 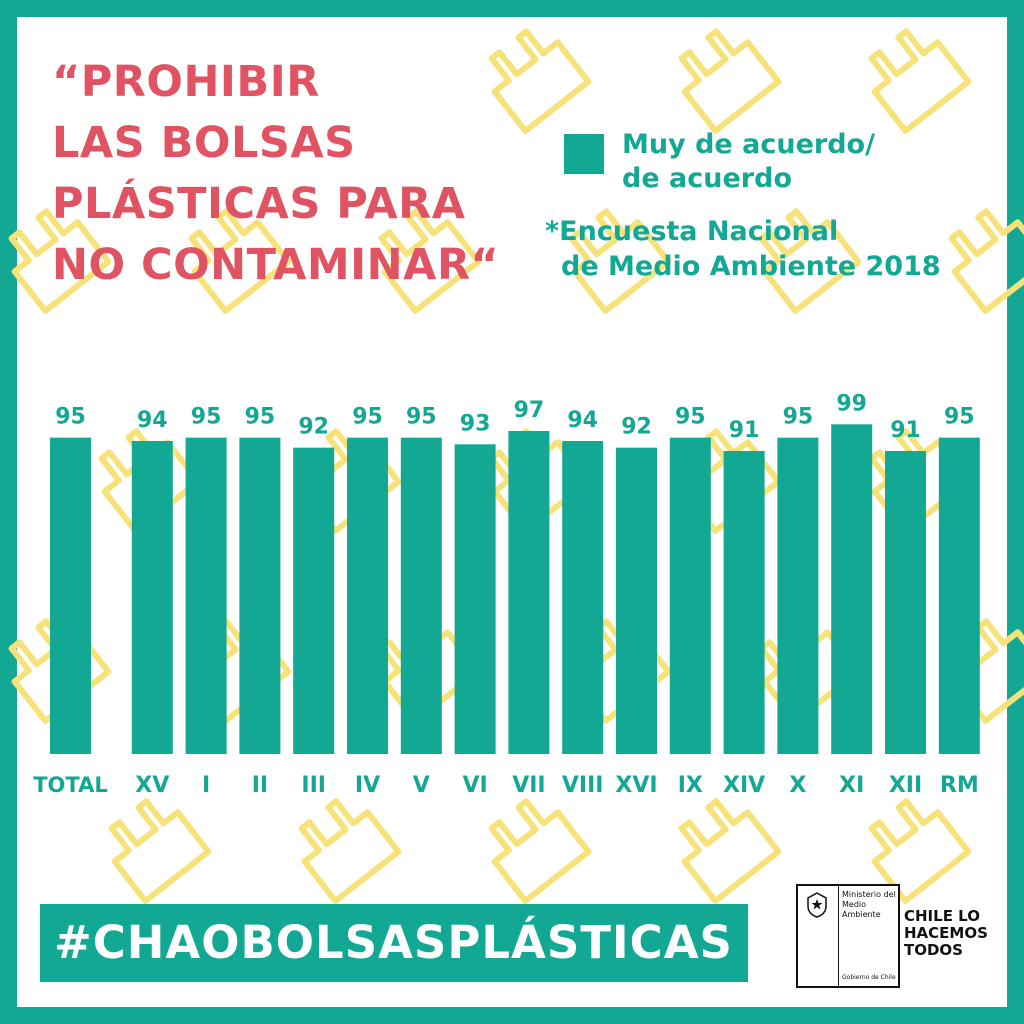 What do you see at coordinates (751, 266) in the screenshot?
I see `source-line: de Medio Ambiente 2018` at bounding box center [751, 266].